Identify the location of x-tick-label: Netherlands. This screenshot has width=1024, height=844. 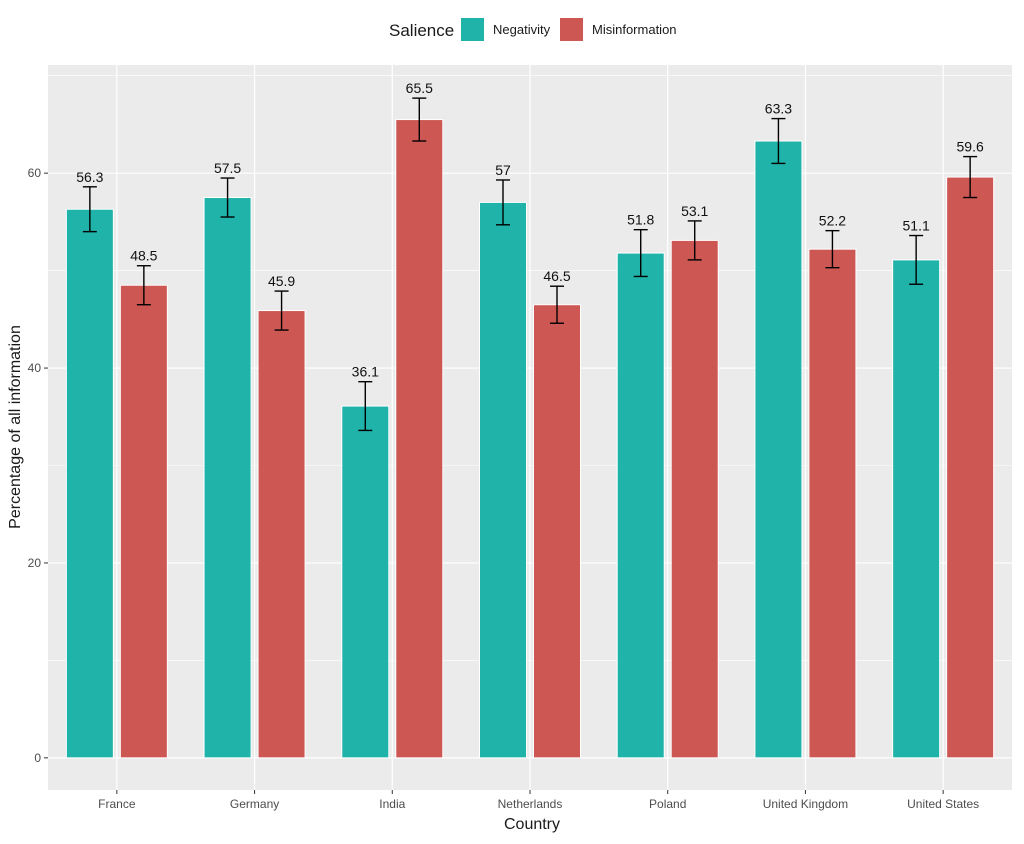
(530, 804).